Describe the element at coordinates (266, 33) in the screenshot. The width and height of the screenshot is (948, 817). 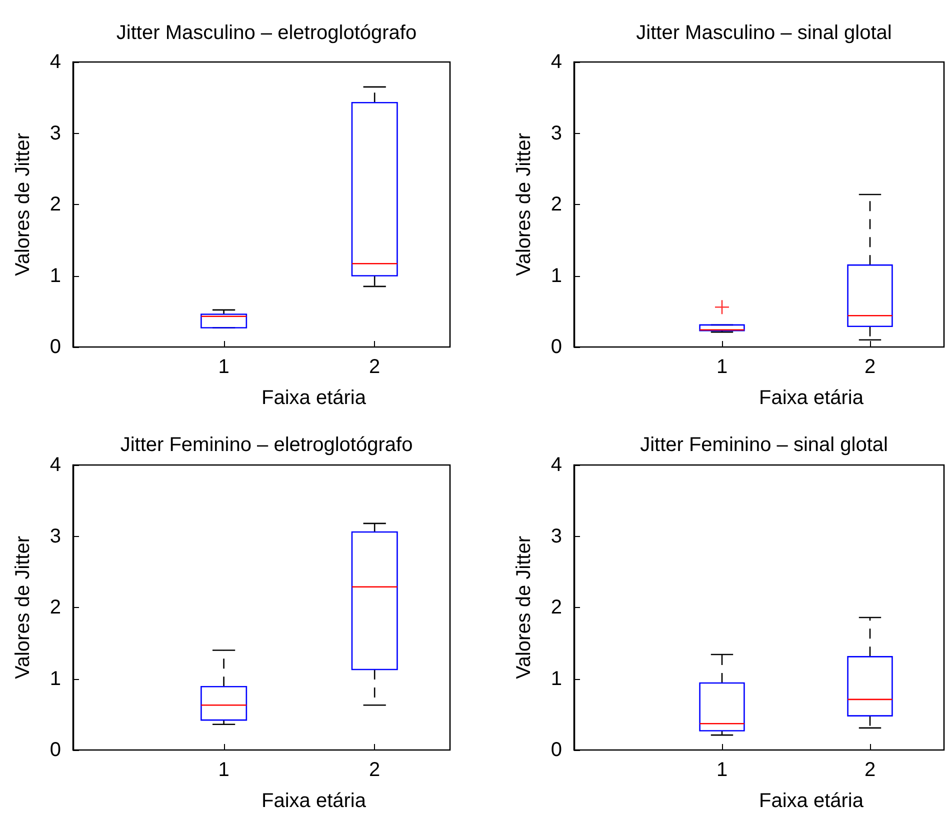
I see `chart-title: Jitter Masculino – eletroglotógrafo` at that location.